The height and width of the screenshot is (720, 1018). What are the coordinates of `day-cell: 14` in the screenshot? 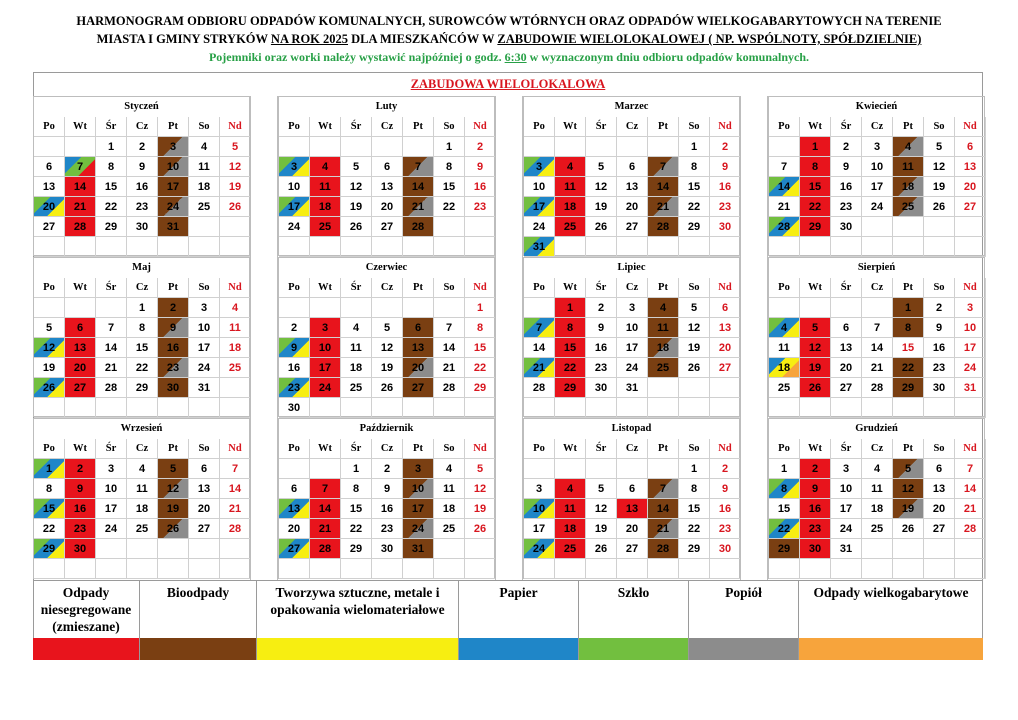 It's located at (877, 348).